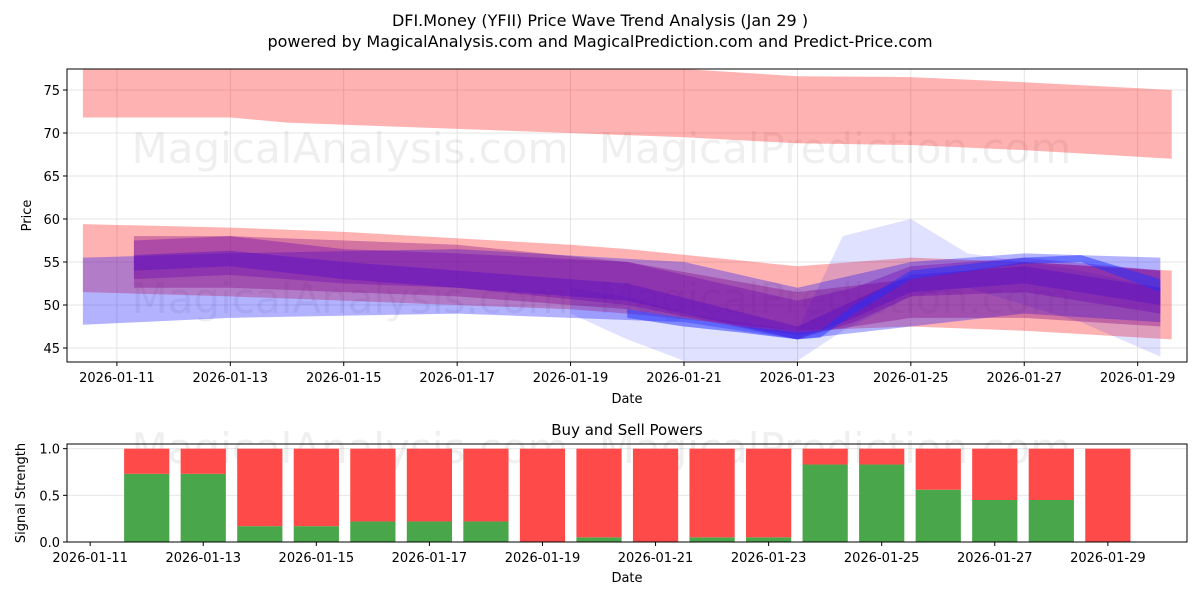  What do you see at coordinates (27, 216) in the screenshot?
I see `y-axis-label: Price` at bounding box center [27, 216].